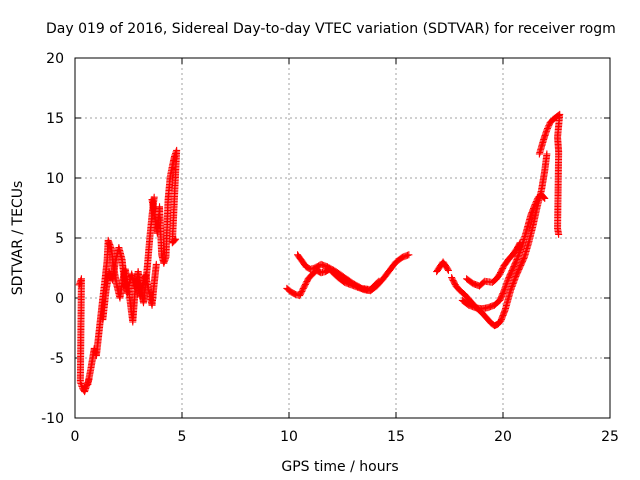 Image resolution: width=640 pixels, height=480 pixels. I want to click on x-tick-label: 10, so click(289, 437).